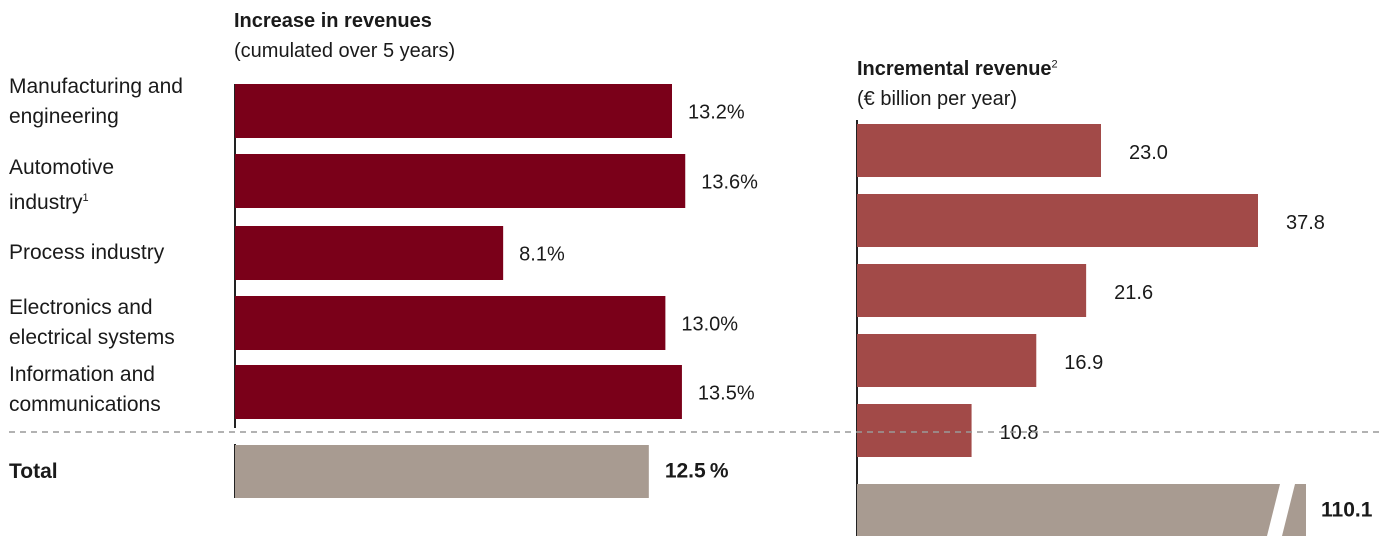  I want to click on total-label: Total, so click(33, 471).